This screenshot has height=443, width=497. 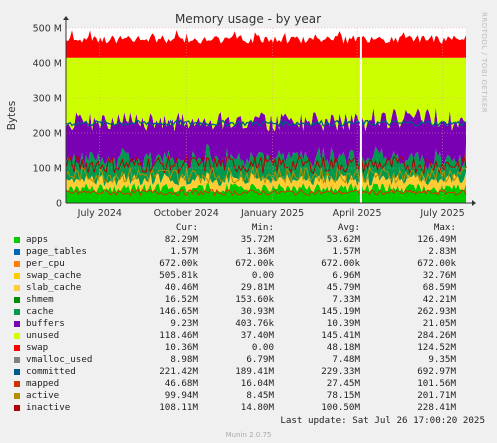 I want to click on legend-min: 153.60k, so click(x=254, y=299).